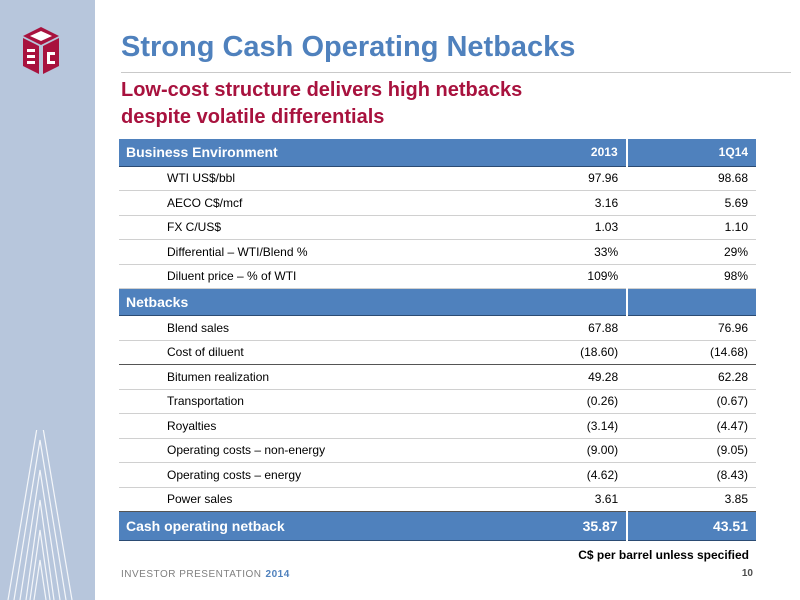 This screenshot has width=800, height=600. I want to click on row-label: FX C/US$, so click(330, 227).